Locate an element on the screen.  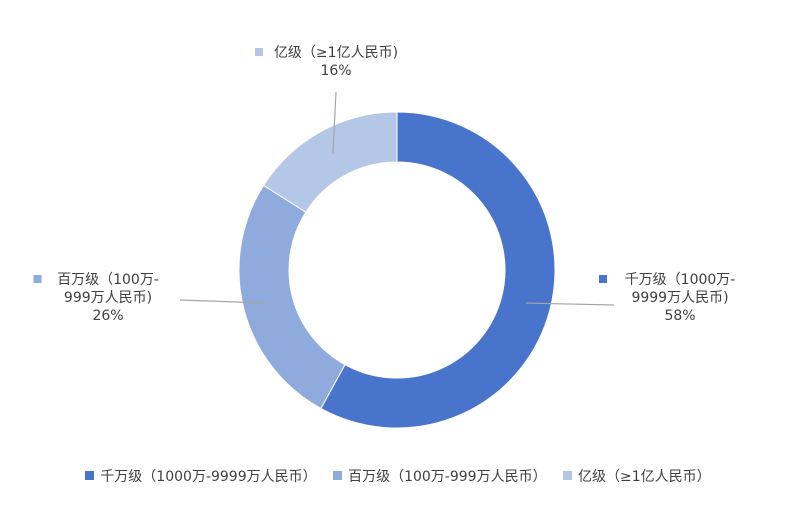
data-label: 百万级（100万-999万人民币) 26% is located at coordinates (108, 298).